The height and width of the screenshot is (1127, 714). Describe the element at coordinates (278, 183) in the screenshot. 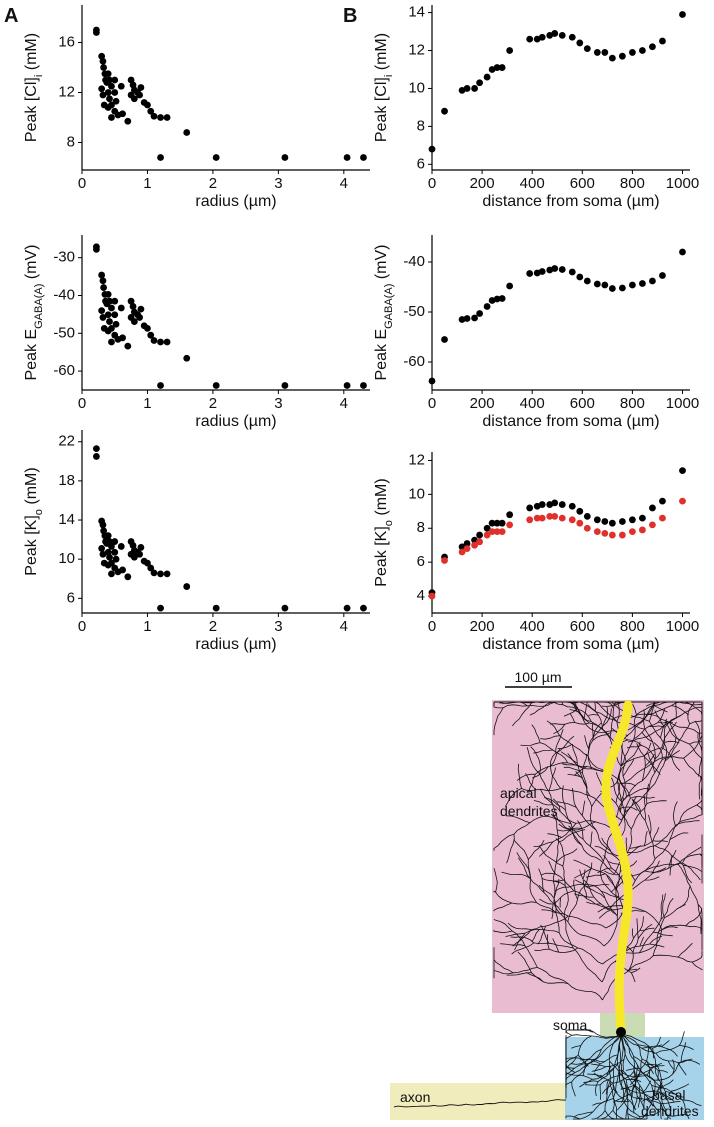

I see `x-tick-label: 3` at that location.